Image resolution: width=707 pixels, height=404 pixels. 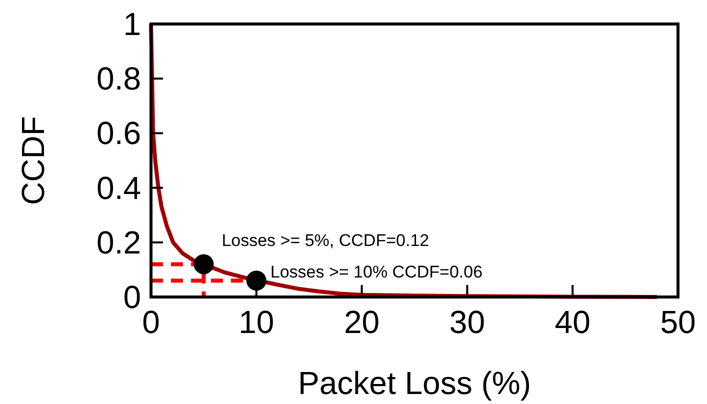 What do you see at coordinates (467, 322) in the screenshot?
I see `x-tick-label: 30` at bounding box center [467, 322].